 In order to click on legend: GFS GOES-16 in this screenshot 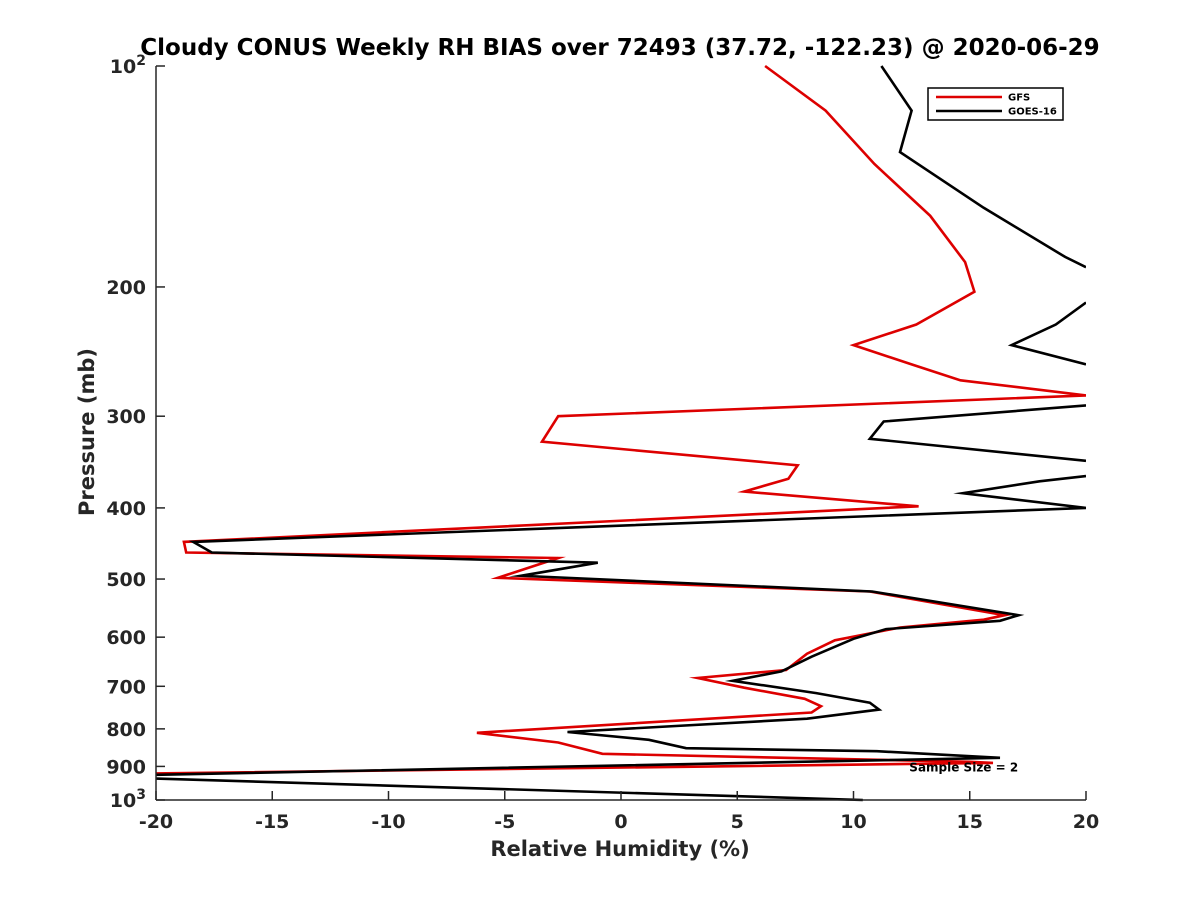, I will do `click(995, 104)`.